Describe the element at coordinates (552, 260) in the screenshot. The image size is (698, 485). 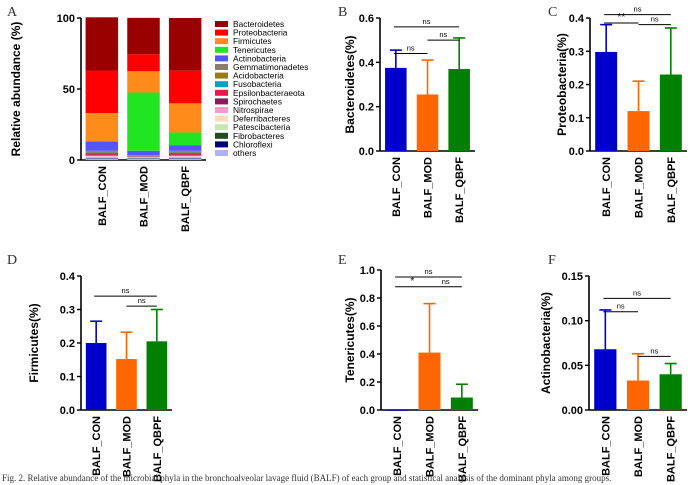
I see `panel-letter: F` at that location.